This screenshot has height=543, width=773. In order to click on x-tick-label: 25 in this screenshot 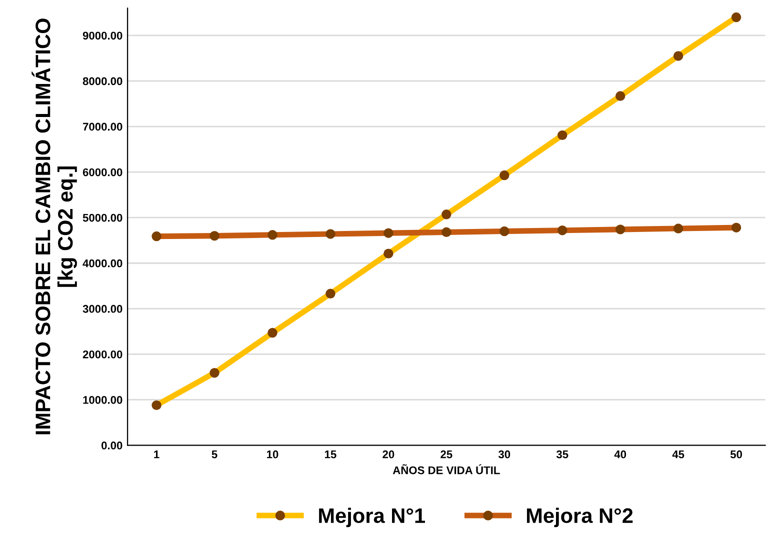, I will do `click(446, 454)`.